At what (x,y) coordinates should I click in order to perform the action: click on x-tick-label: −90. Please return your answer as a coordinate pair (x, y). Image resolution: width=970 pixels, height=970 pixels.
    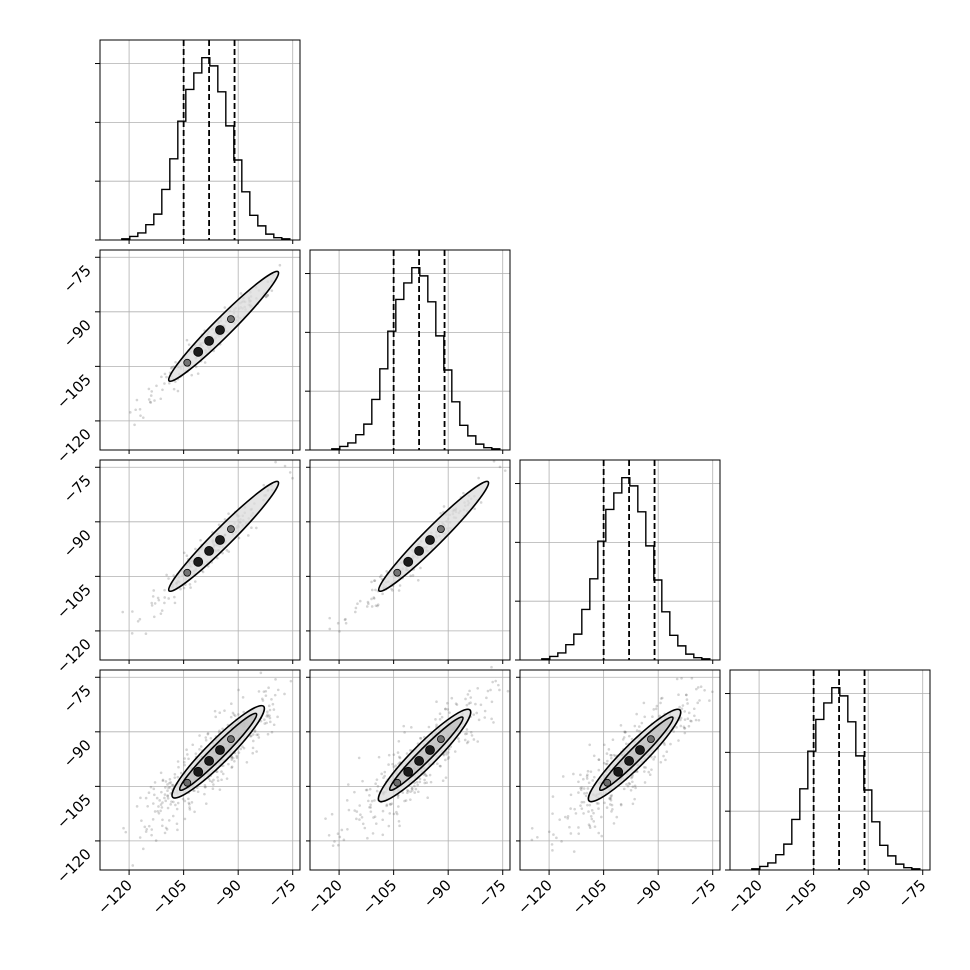
    Looking at the image, I should click on (857, 893).